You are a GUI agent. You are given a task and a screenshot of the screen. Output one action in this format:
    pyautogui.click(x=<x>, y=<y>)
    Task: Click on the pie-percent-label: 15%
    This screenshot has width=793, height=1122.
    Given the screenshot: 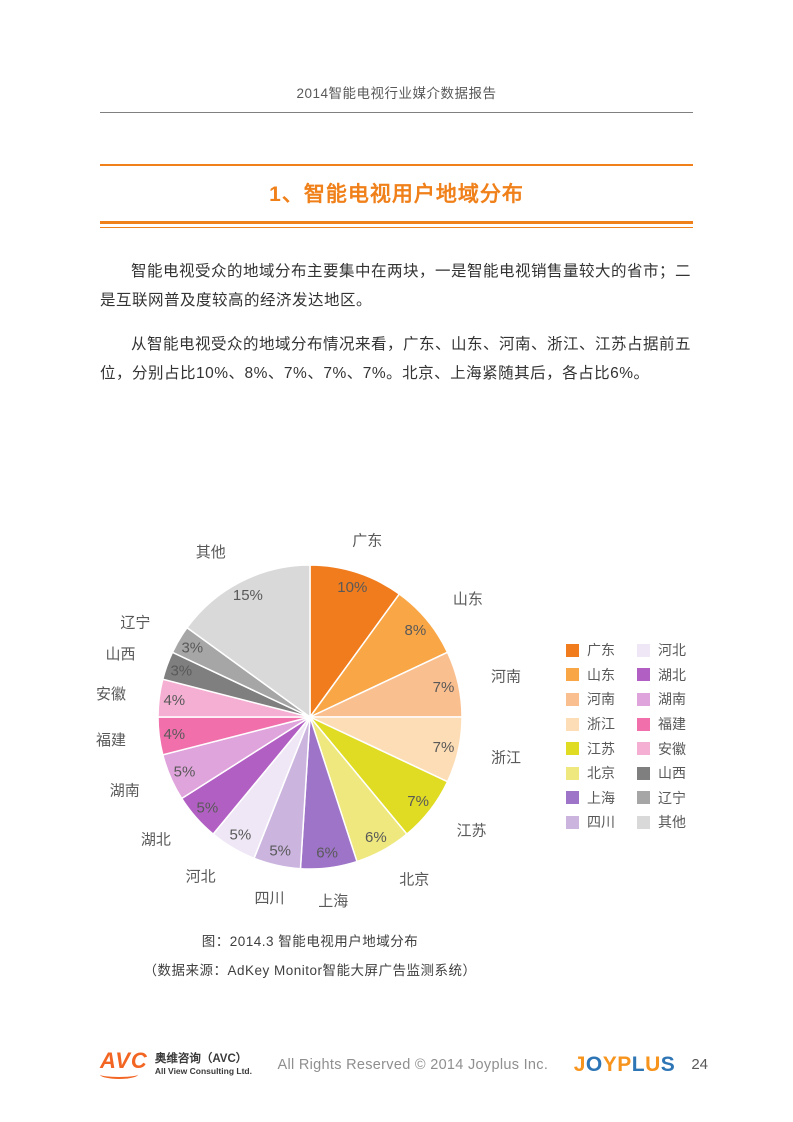 What is the action you would take?
    pyautogui.click(x=248, y=595)
    